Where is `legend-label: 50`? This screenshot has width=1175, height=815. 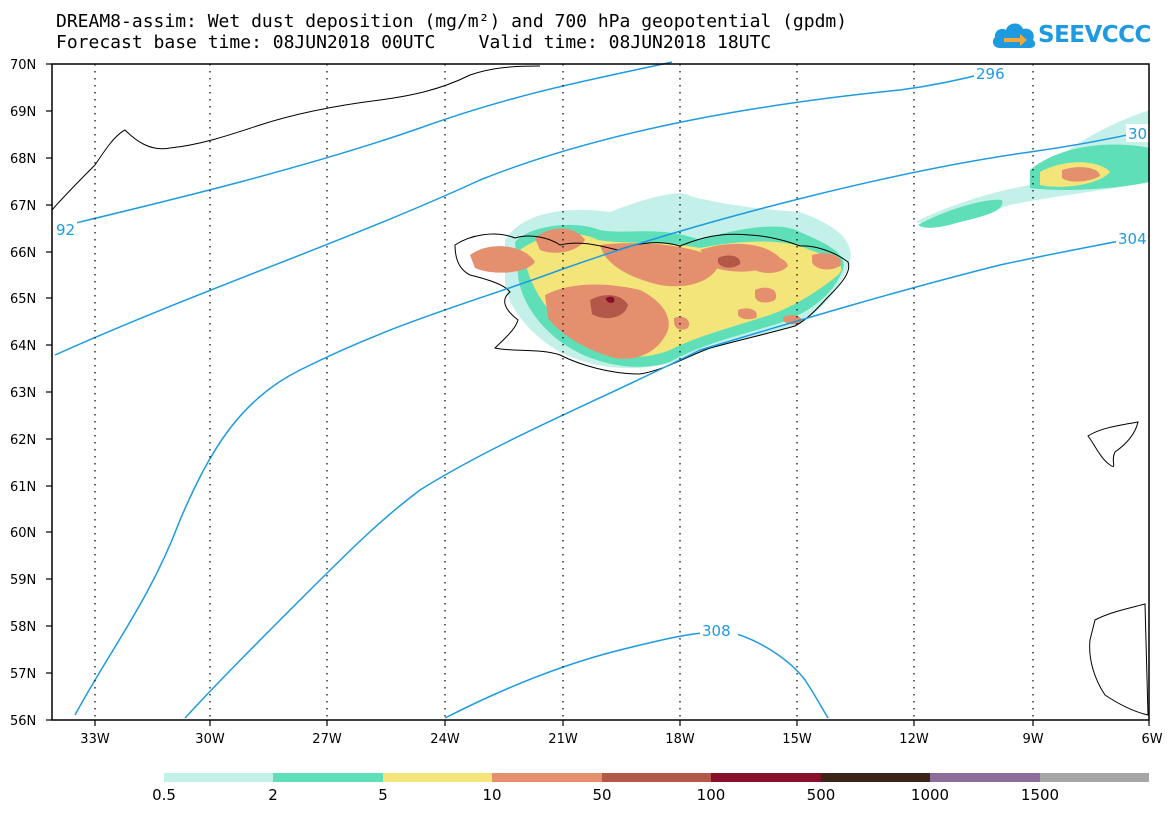
legend-label: 50 is located at coordinates (601, 795).